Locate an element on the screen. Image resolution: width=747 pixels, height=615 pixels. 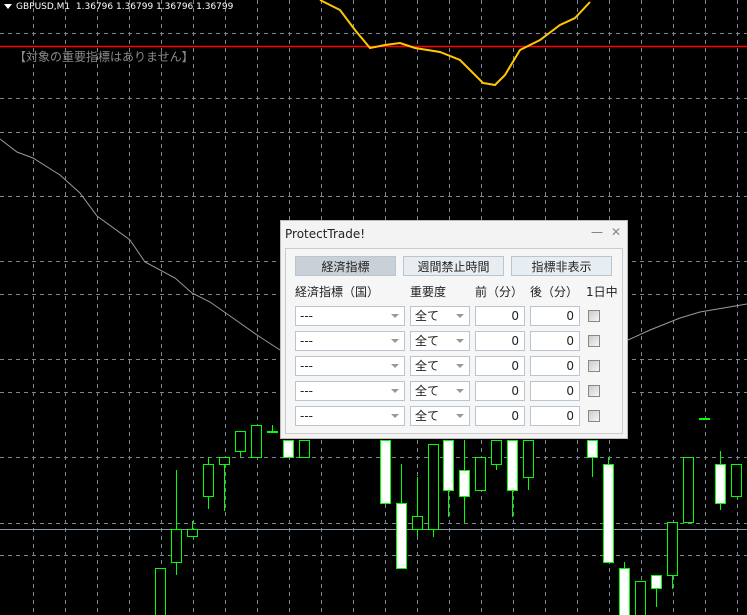
panel-title: ProtectTrade! is located at coordinates (325, 234).